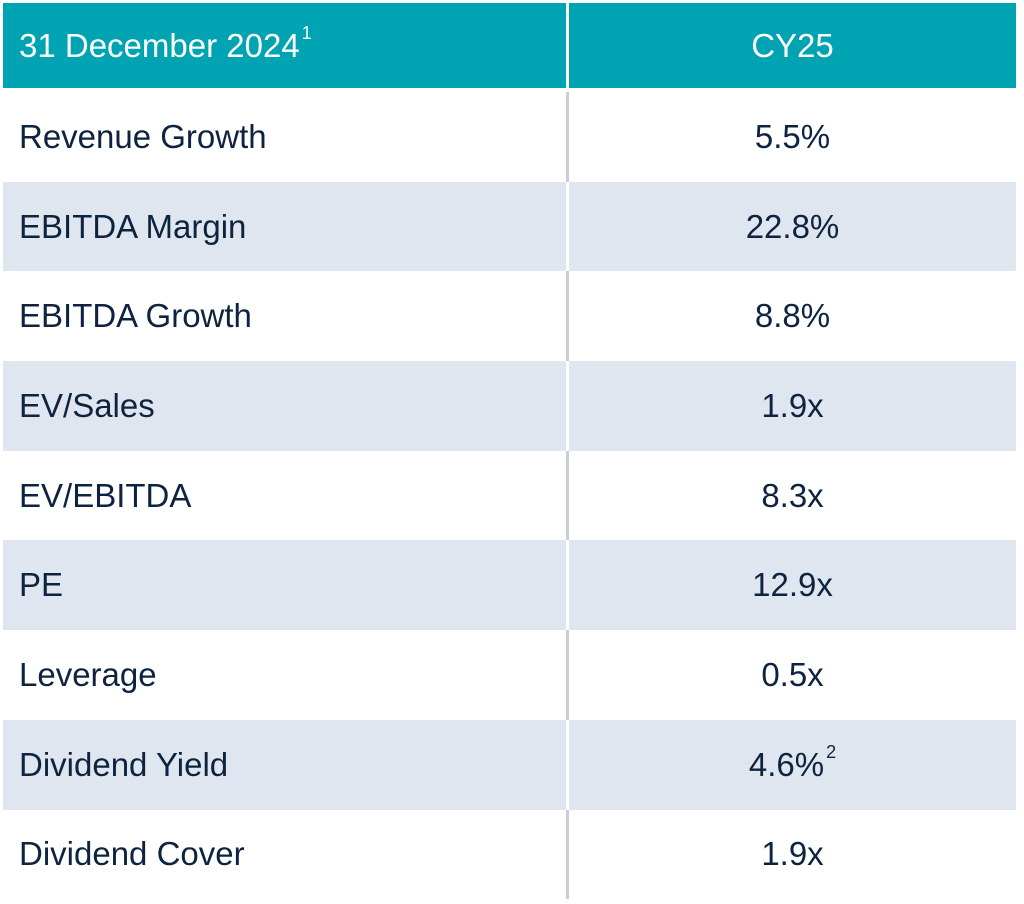 The height and width of the screenshot is (904, 1024). I want to click on value-cell: 4.6% 2, so click(792, 765).